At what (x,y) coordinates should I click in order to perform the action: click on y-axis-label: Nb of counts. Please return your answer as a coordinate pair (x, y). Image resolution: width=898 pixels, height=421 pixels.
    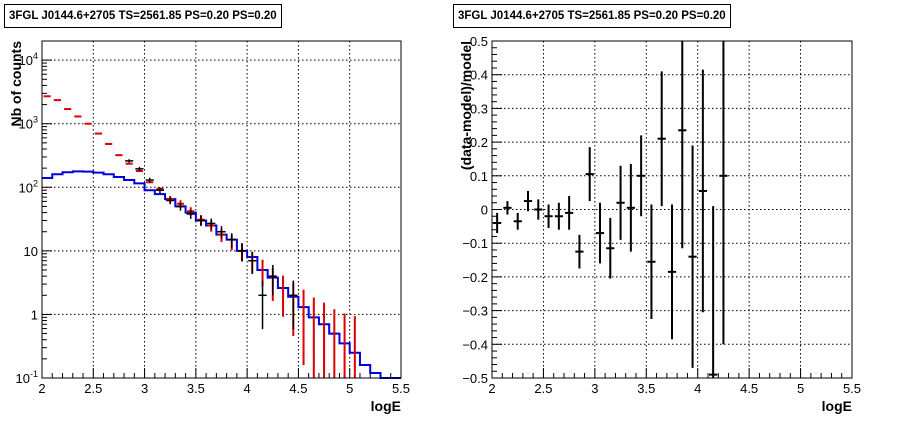
    Looking at the image, I should click on (16, 84).